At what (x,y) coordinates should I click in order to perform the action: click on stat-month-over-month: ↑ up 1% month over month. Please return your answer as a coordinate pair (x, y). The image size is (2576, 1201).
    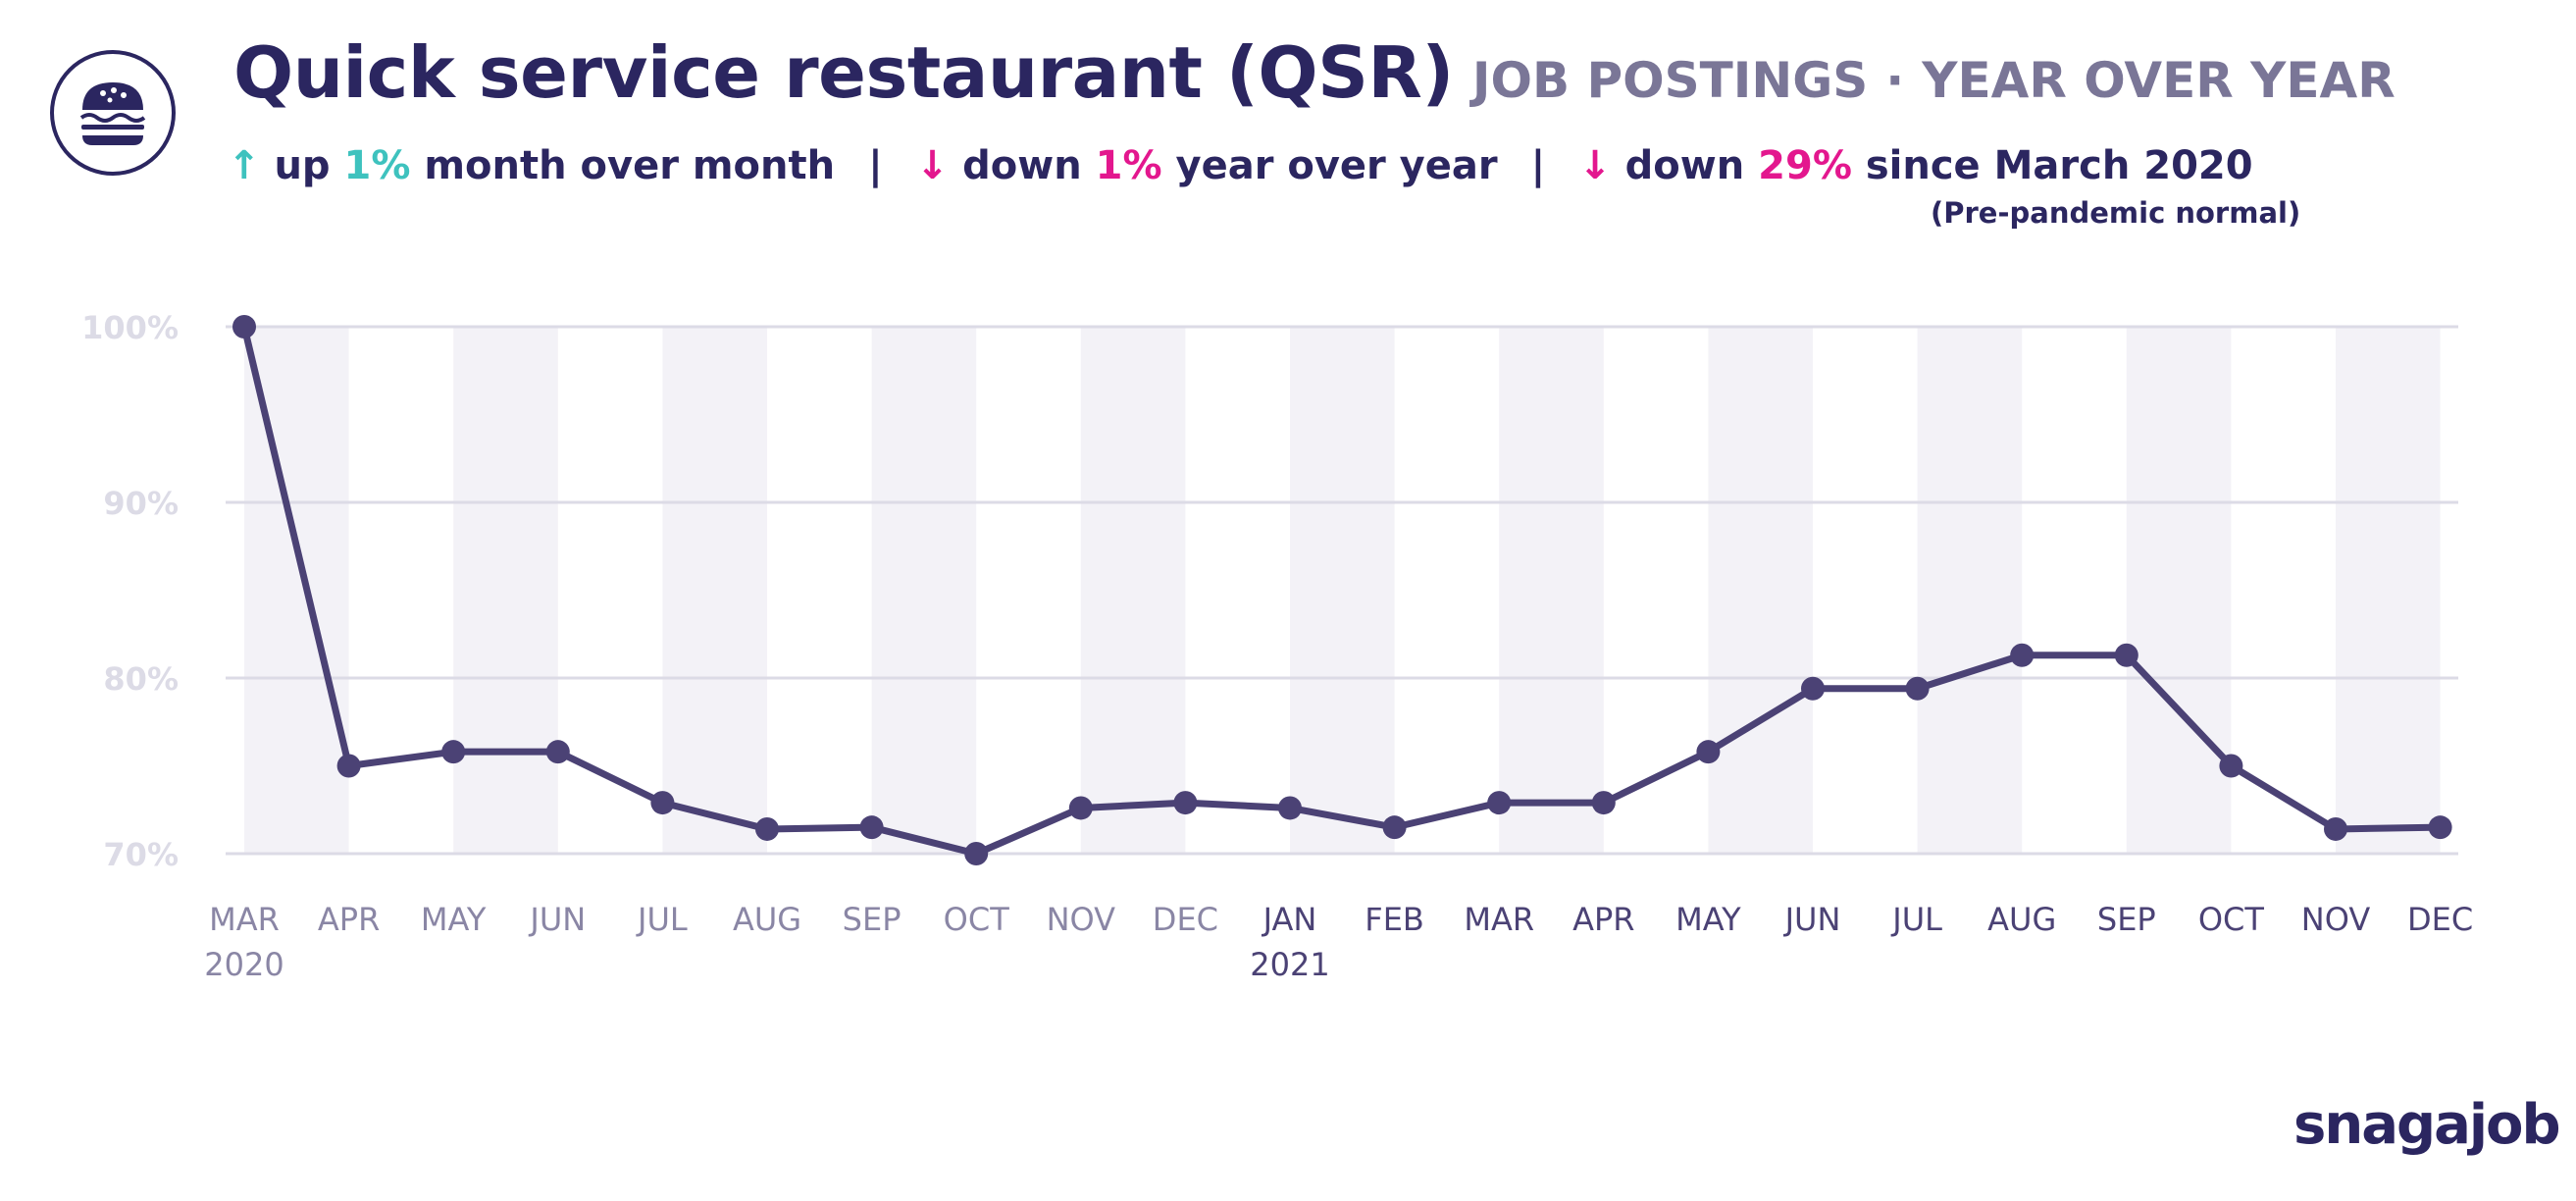
    Looking at the image, I should click on (531, 165).